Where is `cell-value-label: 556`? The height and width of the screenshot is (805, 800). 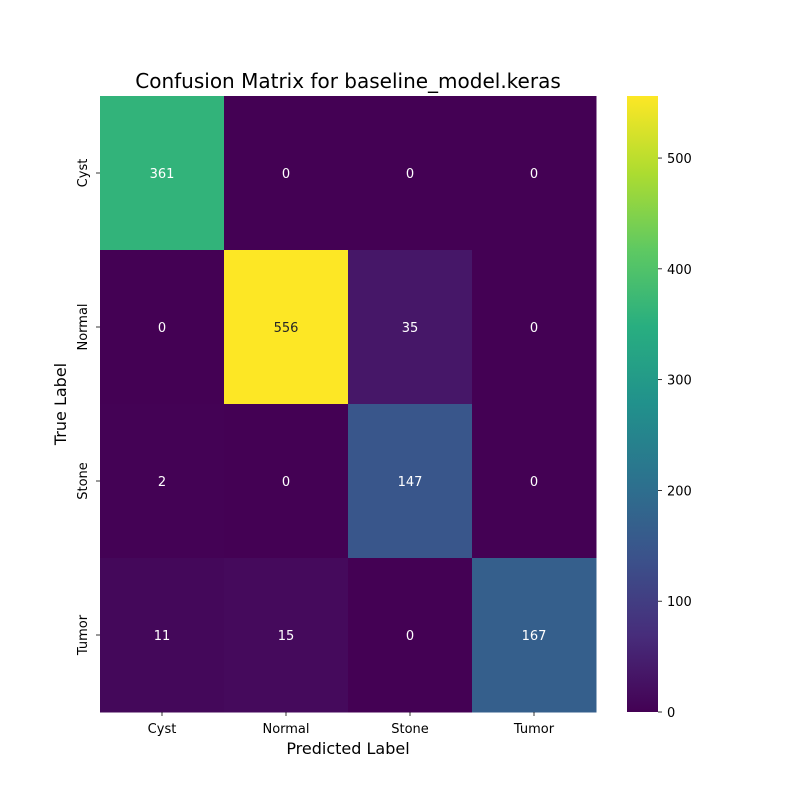 cell-value-label: 556 is located at coordinates (286, 328).